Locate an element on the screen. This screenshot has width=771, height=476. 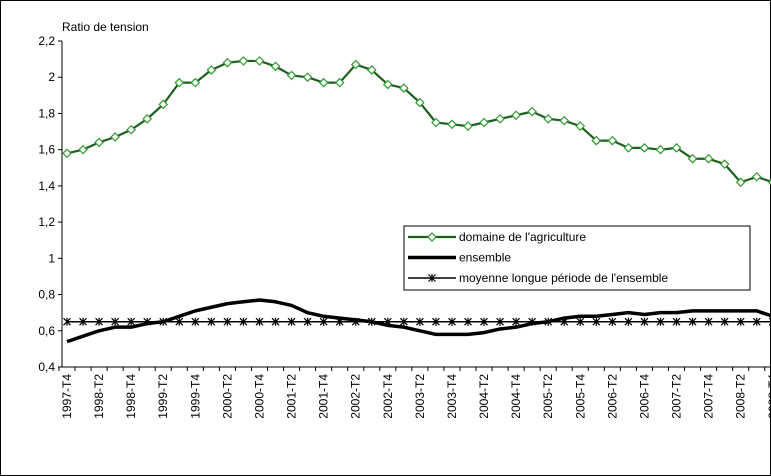
x-tick-label: 2001-T2 is located at coordinates (292, 396).